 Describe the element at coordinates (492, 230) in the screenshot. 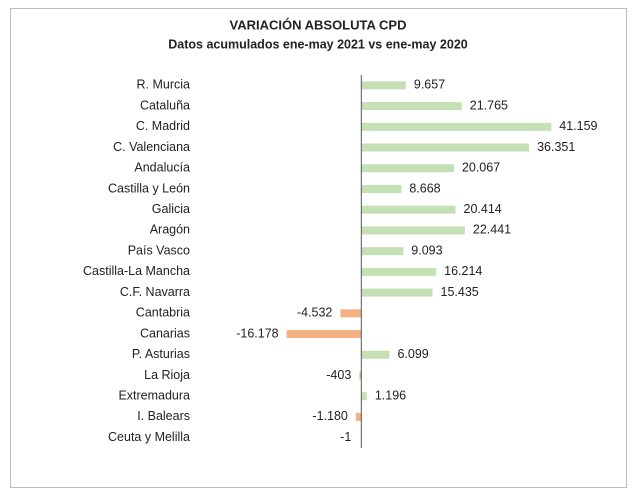

I see `data-label: 22.441` at that location.